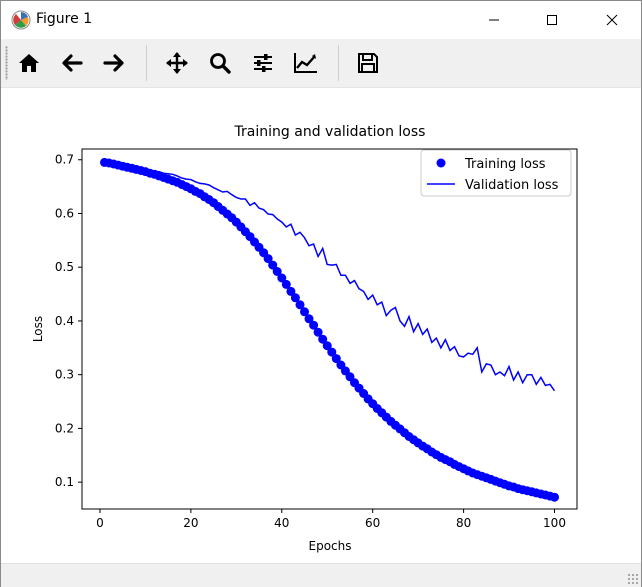 Image resolution: width=642 pixels, height=587 pixels. Describe the element at coordinates (64, 267) in the screenshot. I see `y-tick-label: 0.5` at that location.